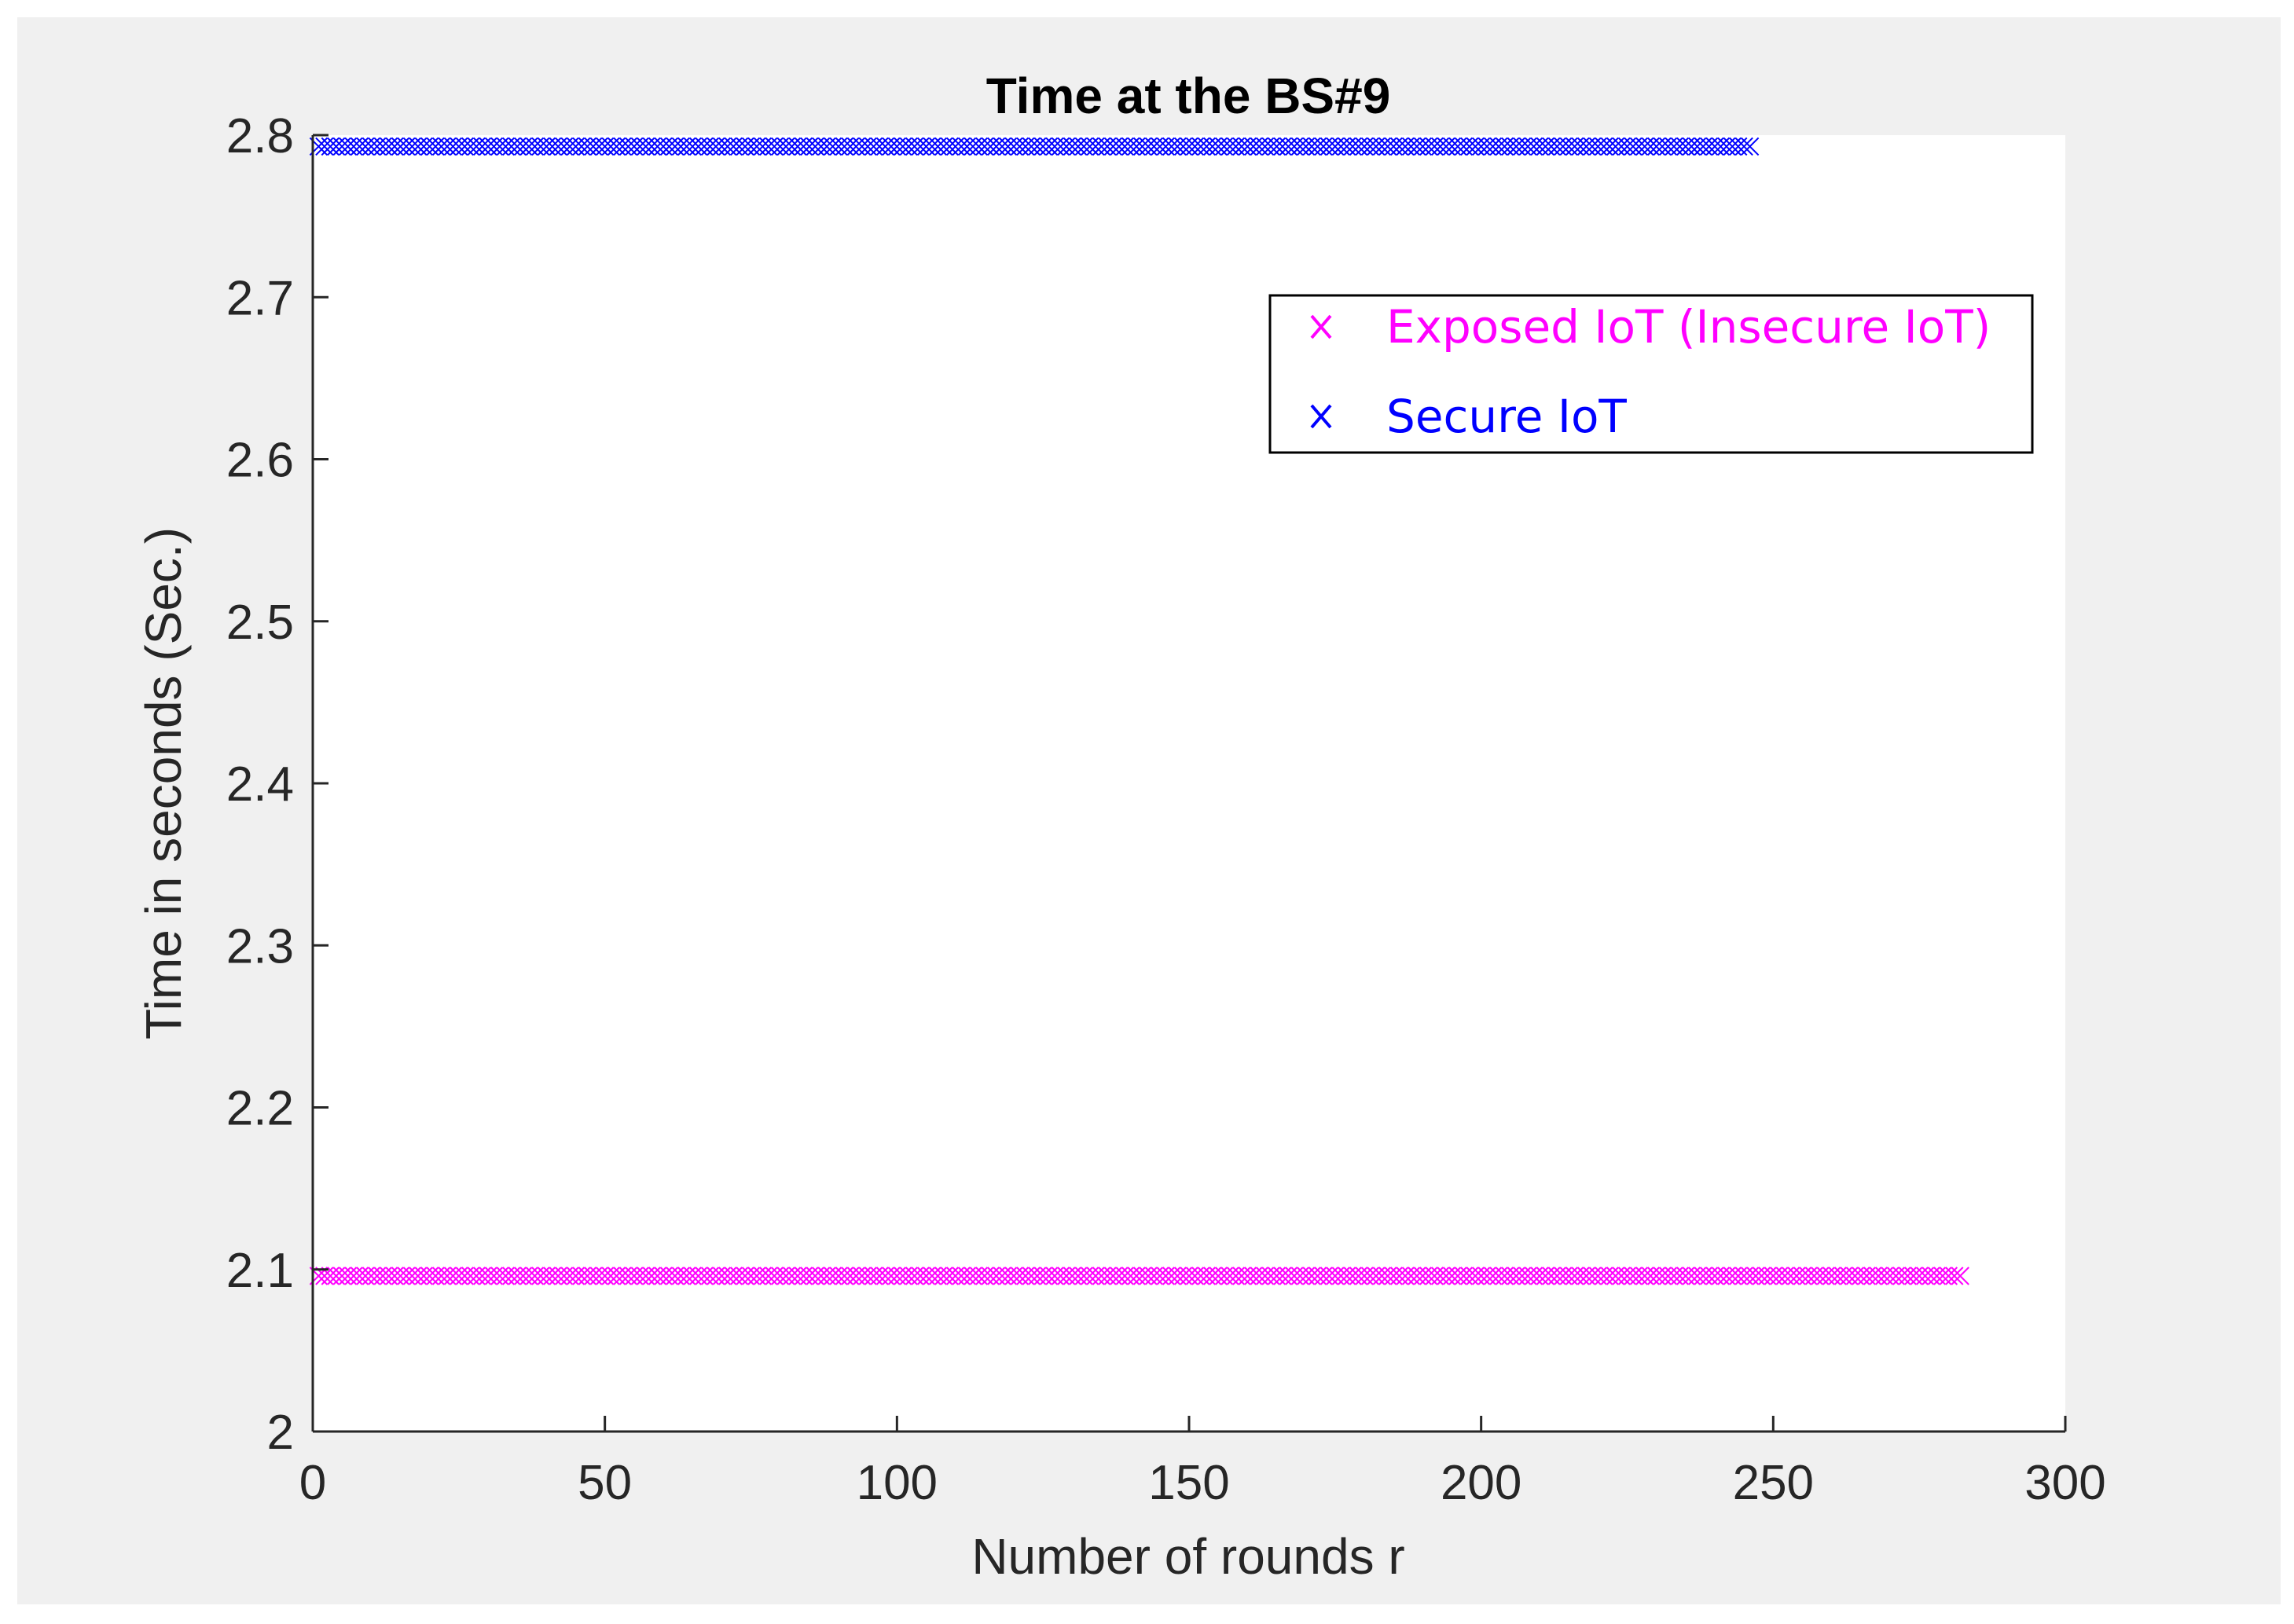  What do you see at coordinates (260, 946) in the screenshot?
I see `y-tick-label: 2.3` at bounding box center [260, 946].